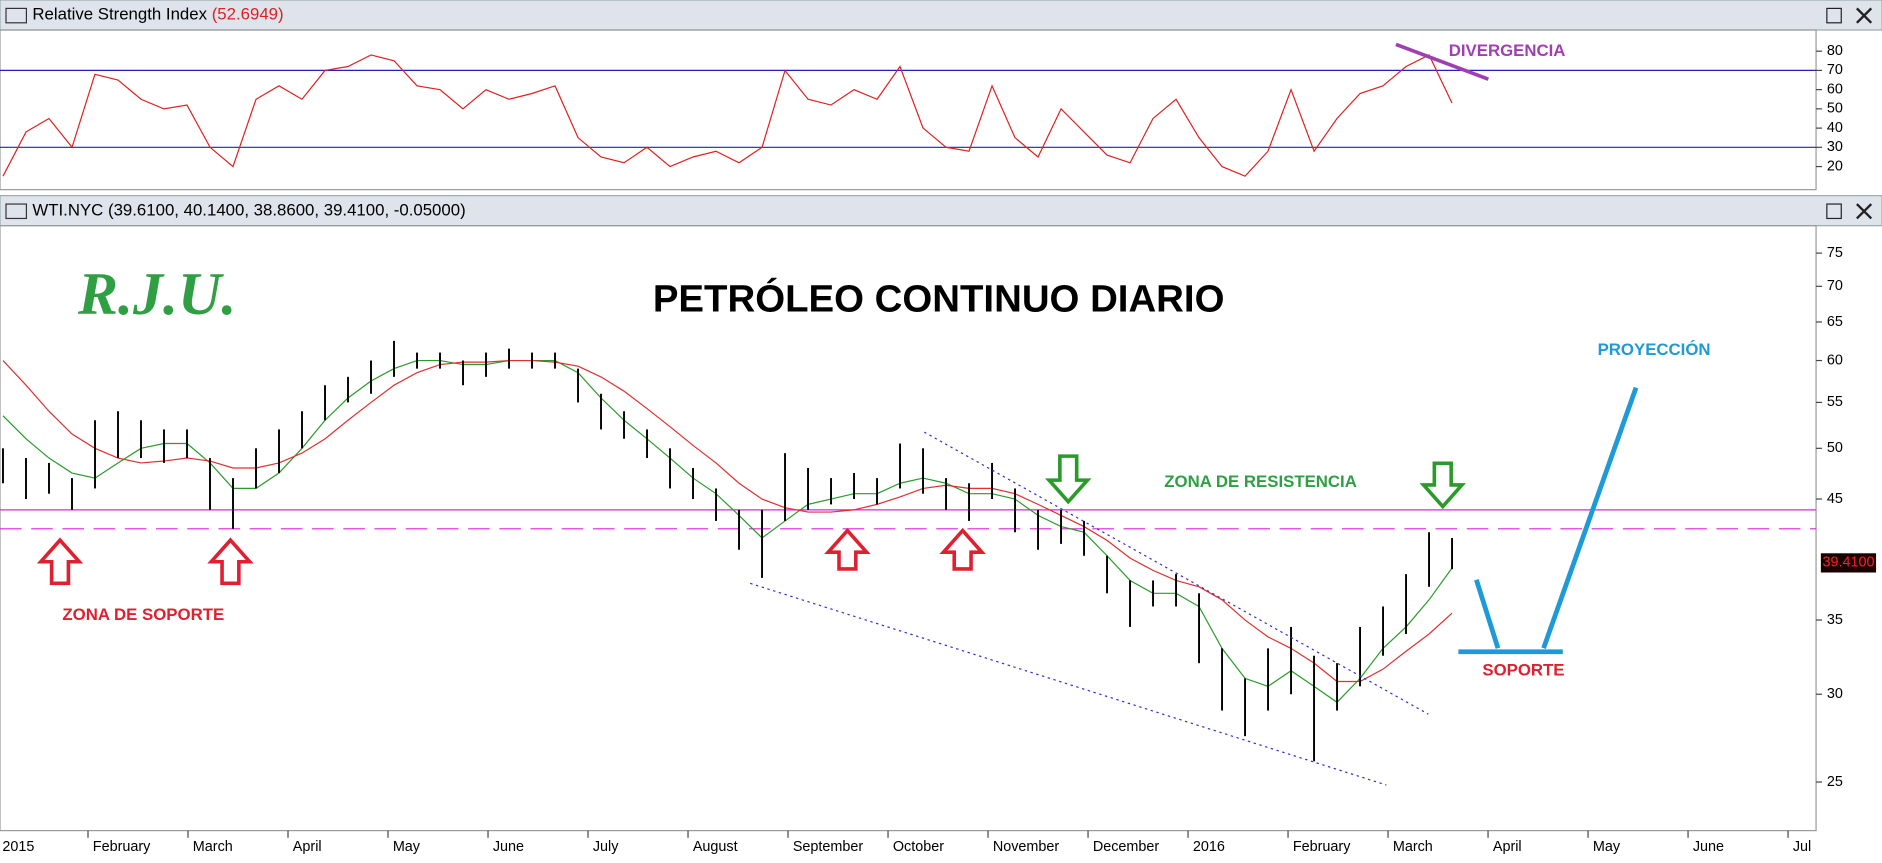 The image size is (1882, 863). What do you see at coordinates (1835, 499) in the screenshot?
I see `y-tick-label: 45` at bounding box center [1835, 499].